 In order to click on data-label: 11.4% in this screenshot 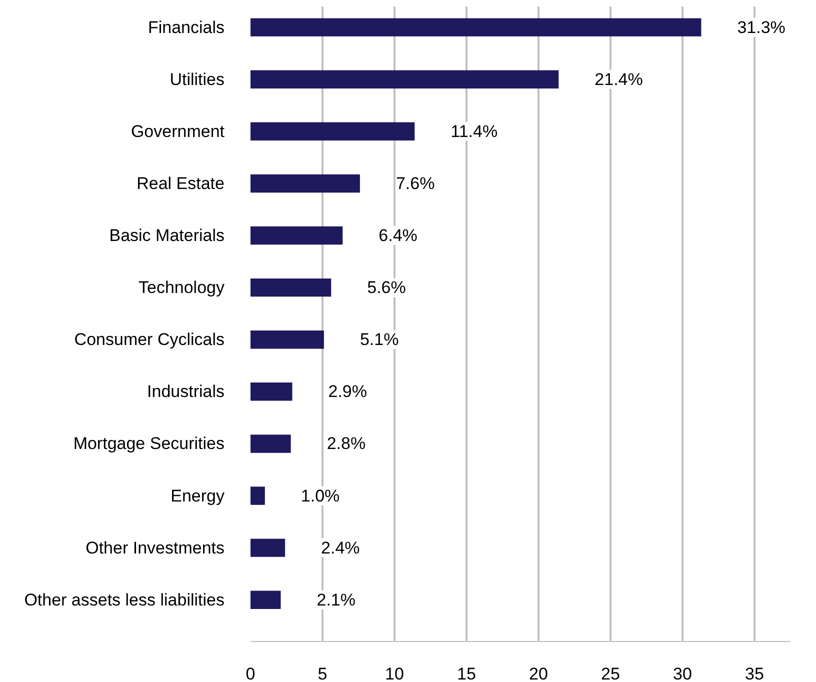, I will do `click(474, 131)`.